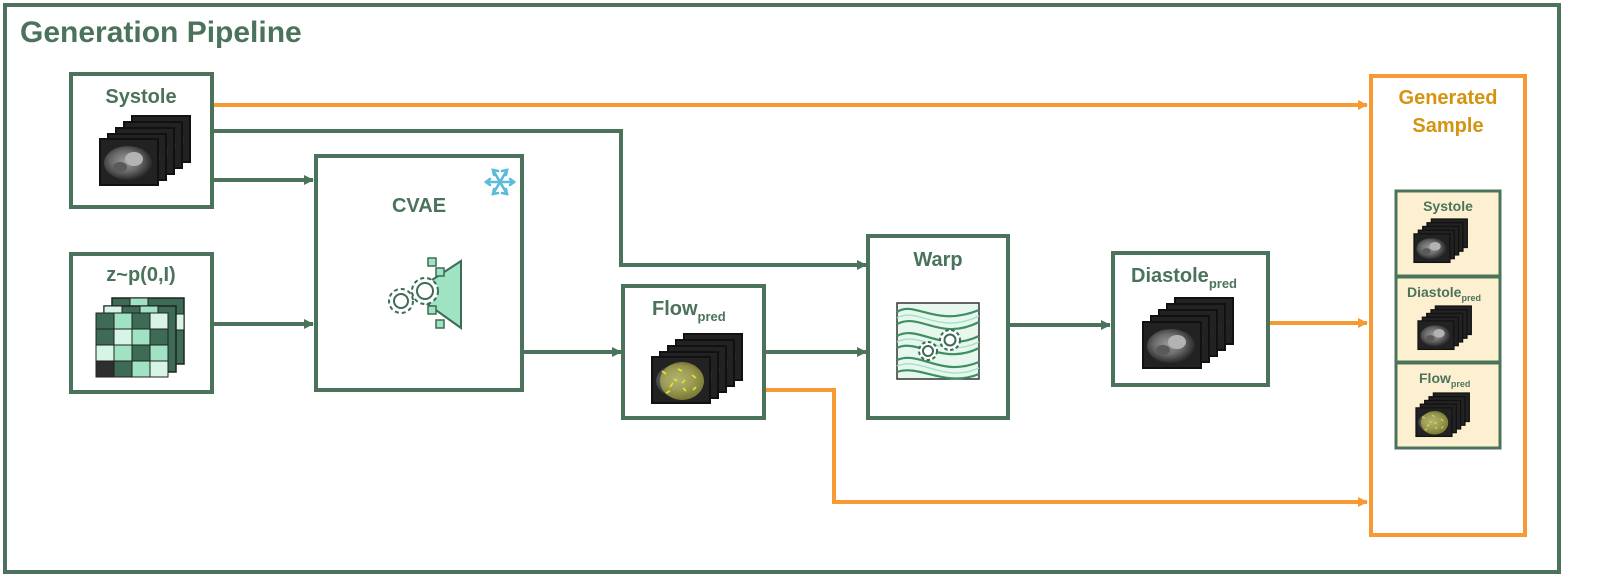 The height and width of the screenshot is (586, 1601). What do you see at coordinates (938, 341) in the screenshot?
I see `warp-field-icon` at bounding box center [938, 341].